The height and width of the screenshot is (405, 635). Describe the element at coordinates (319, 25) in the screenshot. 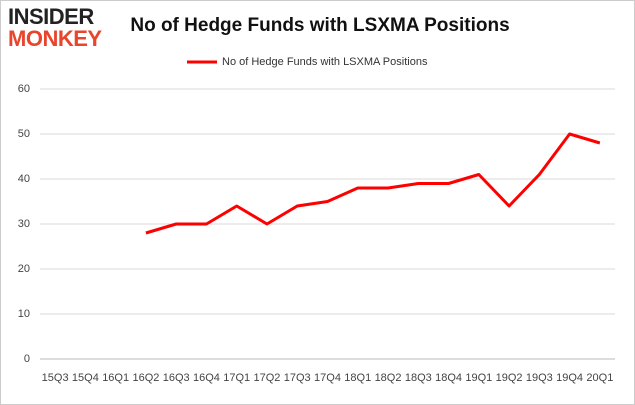

I see `chart-title: No of Hedge Funds with LSXMA Positions` at that location.